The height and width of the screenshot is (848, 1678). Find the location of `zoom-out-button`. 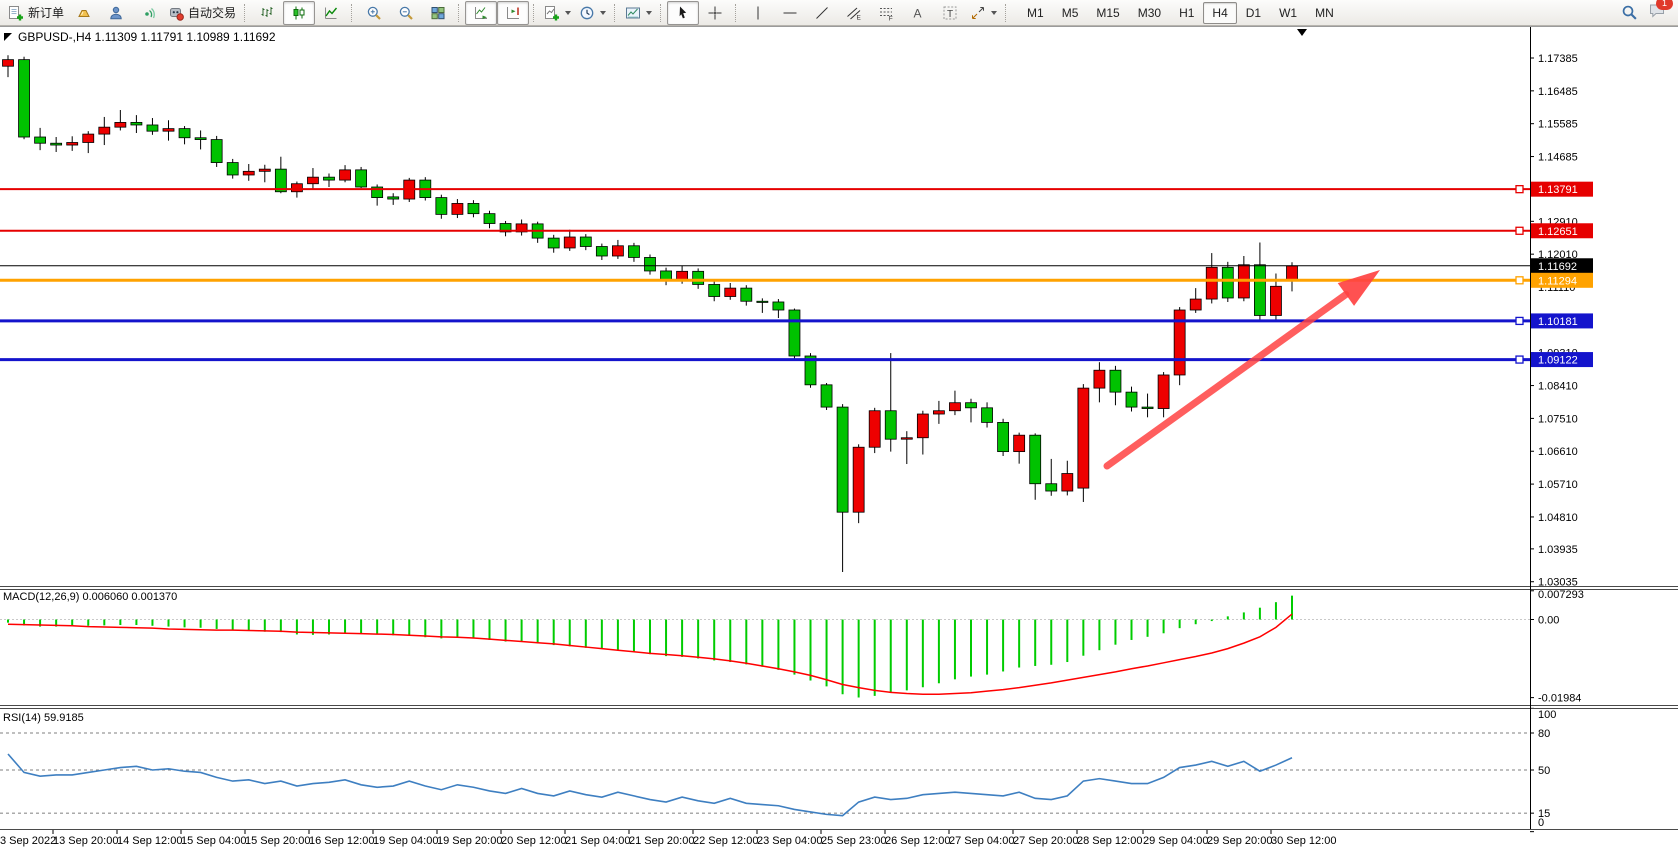

zoom-out-button is located at coordinates (406, 13).